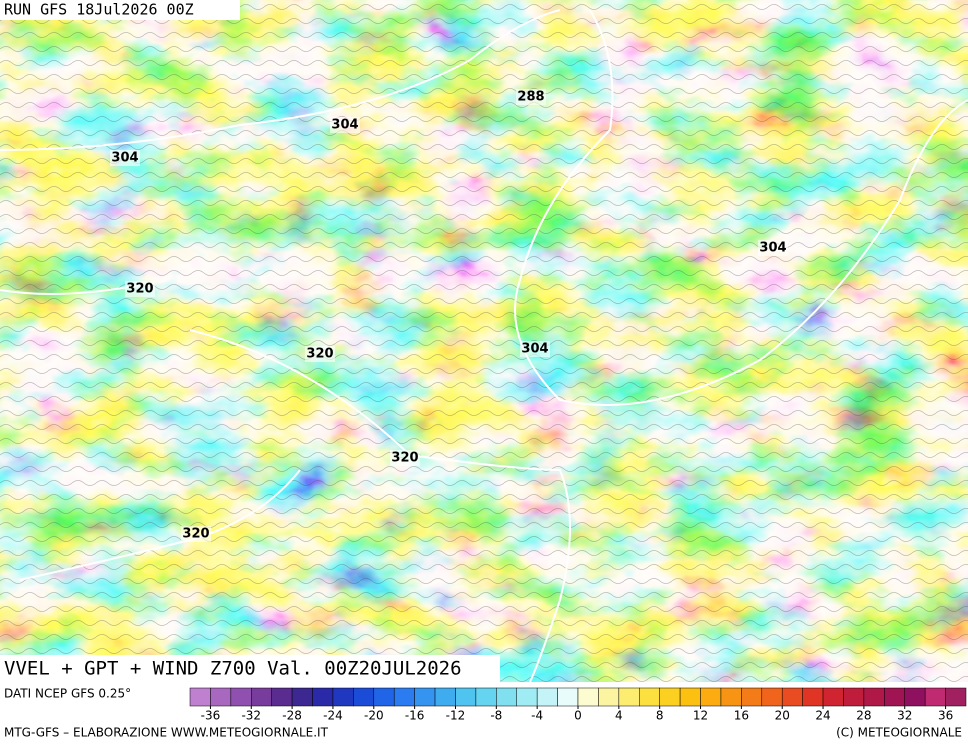 The height and width of the screenshot is (749, 968). I want to click on colorbar-tick-label: -36, so click(211, 716).